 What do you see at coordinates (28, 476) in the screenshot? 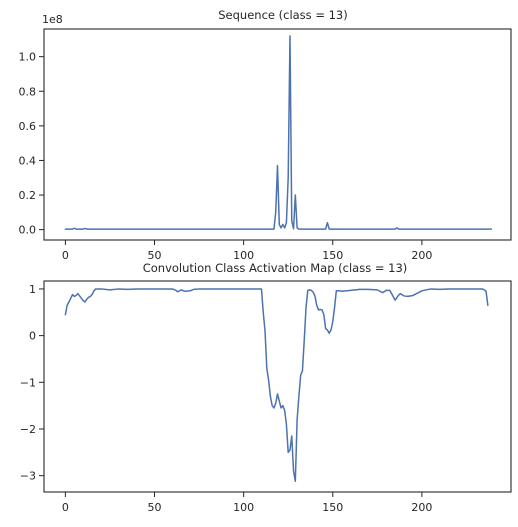
I see `cam-y-tick-label: −3` at bounding box center [28, 476].